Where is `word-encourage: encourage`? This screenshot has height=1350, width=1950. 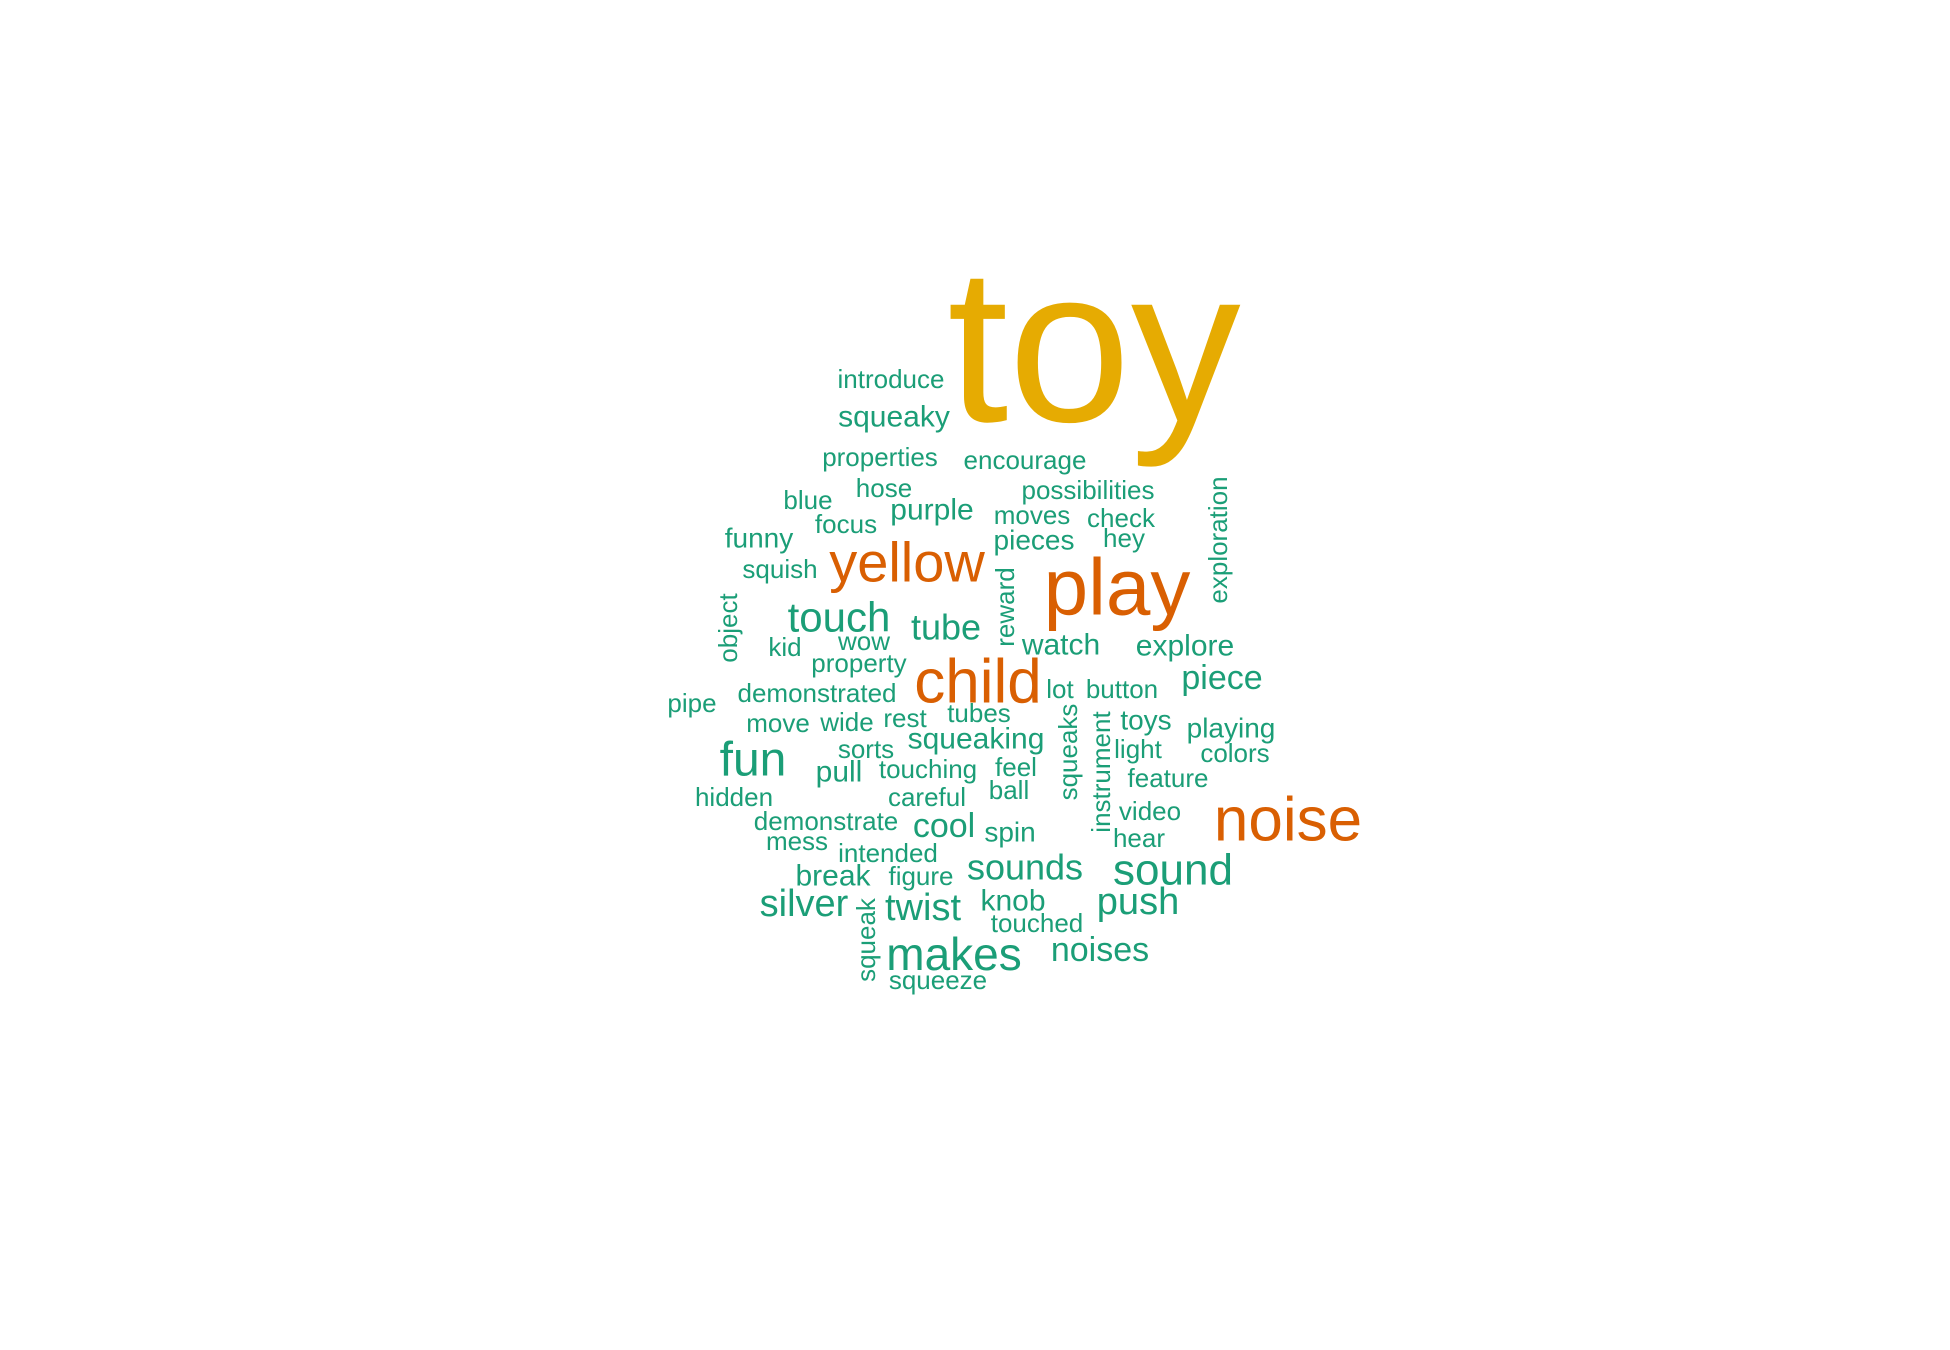 word-encourage: encourage is located at coordinates (1025, 460).